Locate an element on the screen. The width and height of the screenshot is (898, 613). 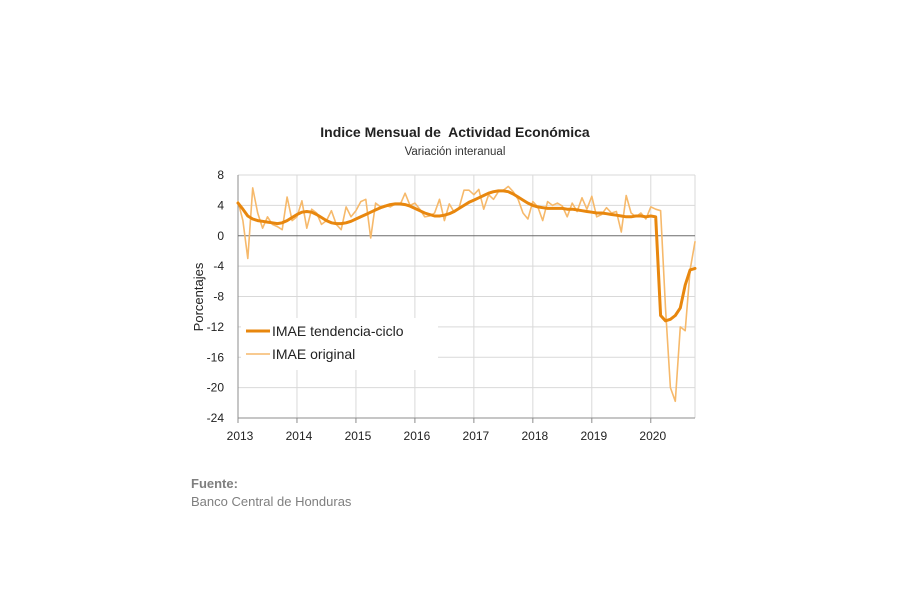
y-tick-label: -8 is located at coordinates (218, 297).